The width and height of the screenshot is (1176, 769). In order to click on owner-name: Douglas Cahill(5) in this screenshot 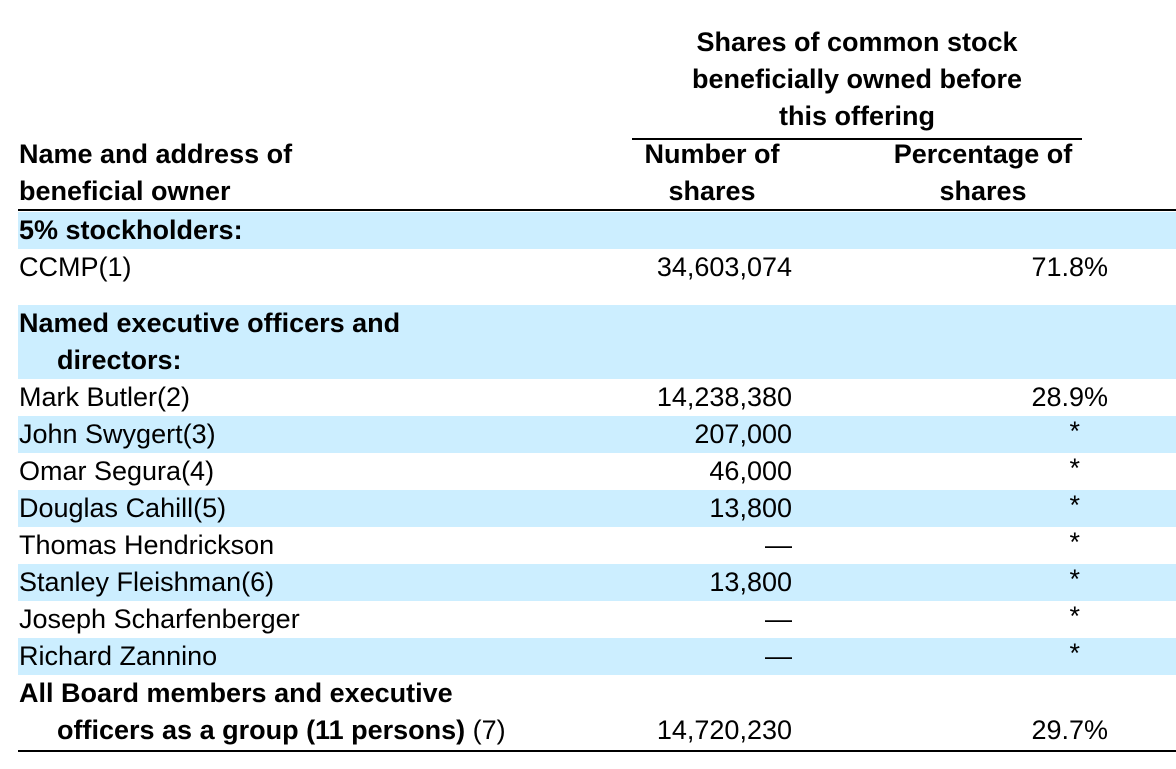, I will do `click(123, 508)`.